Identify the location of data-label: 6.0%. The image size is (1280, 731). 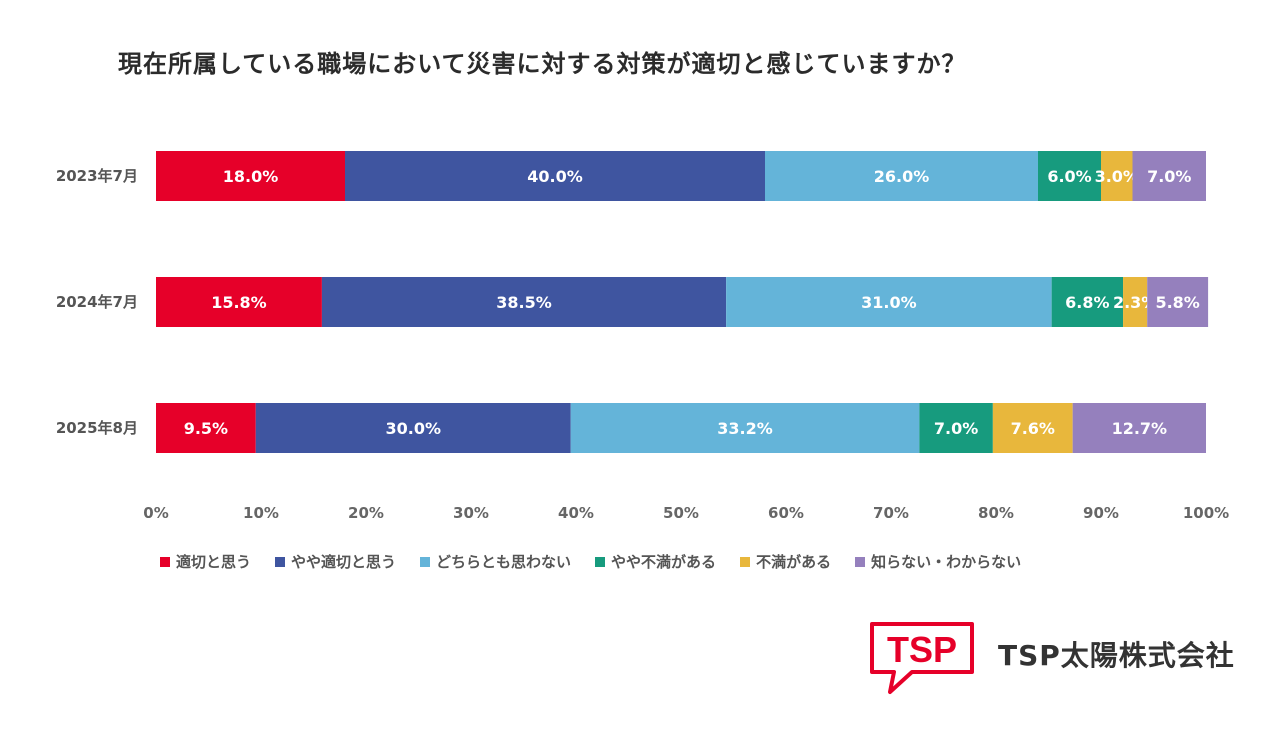
(1069, 176).